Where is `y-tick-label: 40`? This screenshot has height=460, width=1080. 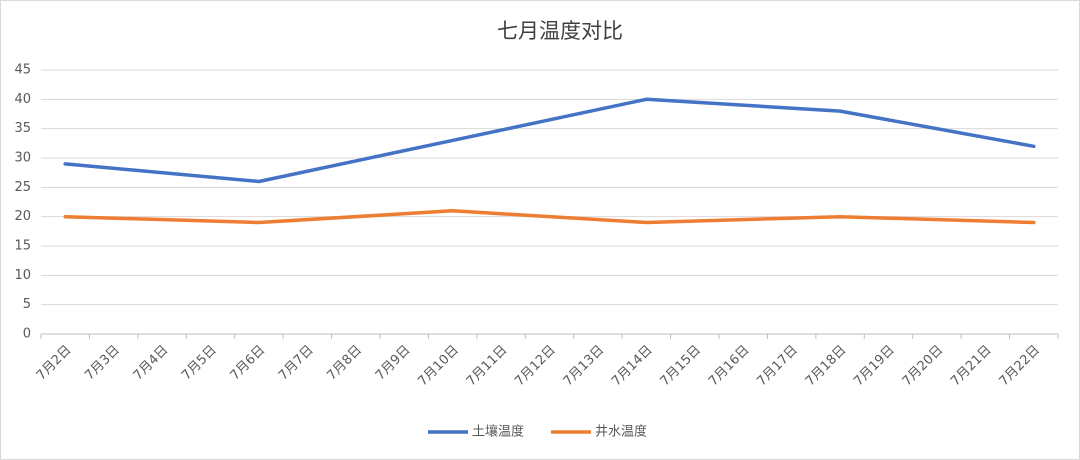
y-tick-label: 40 is located at coordinates (22, 99).